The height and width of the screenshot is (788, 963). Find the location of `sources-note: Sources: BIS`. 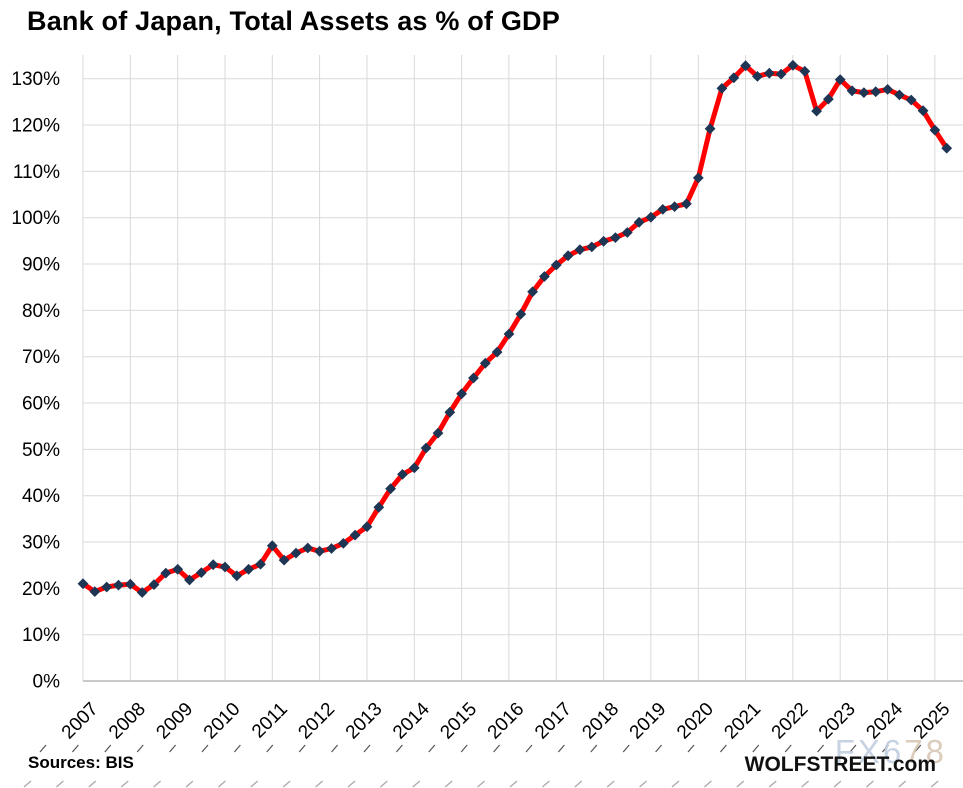

sources-note: Sources: BIS is located at coordinates (81, 762).